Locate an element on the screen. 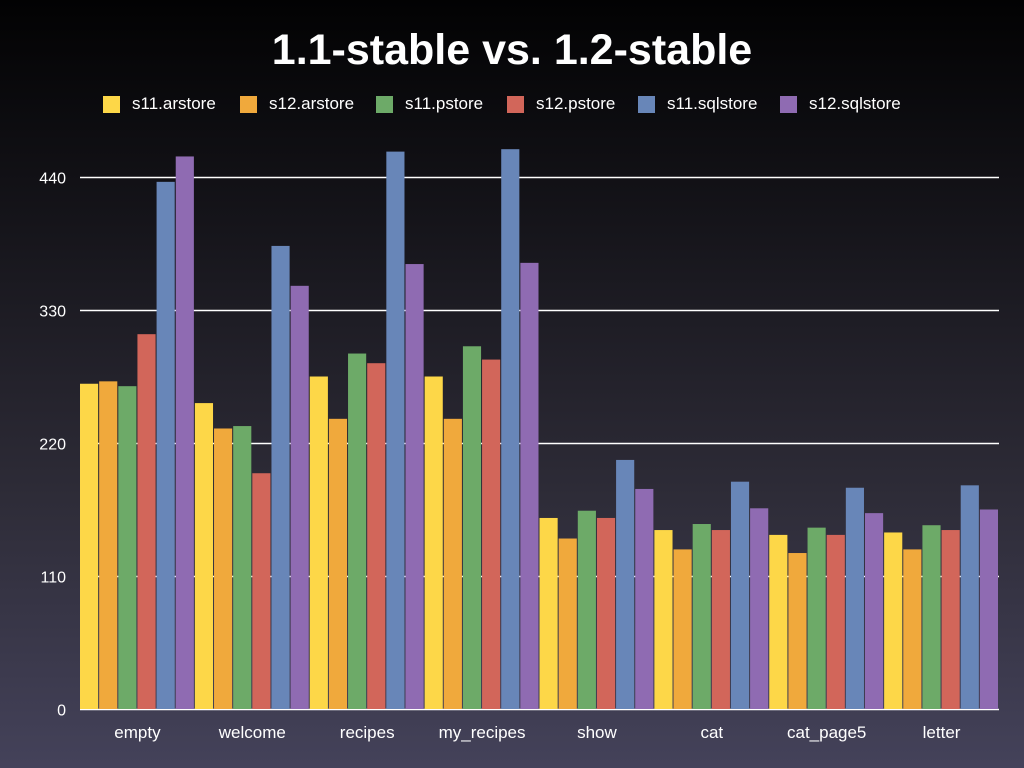  bar-s11-pstore-welcome is located at coordinates (242, 567).